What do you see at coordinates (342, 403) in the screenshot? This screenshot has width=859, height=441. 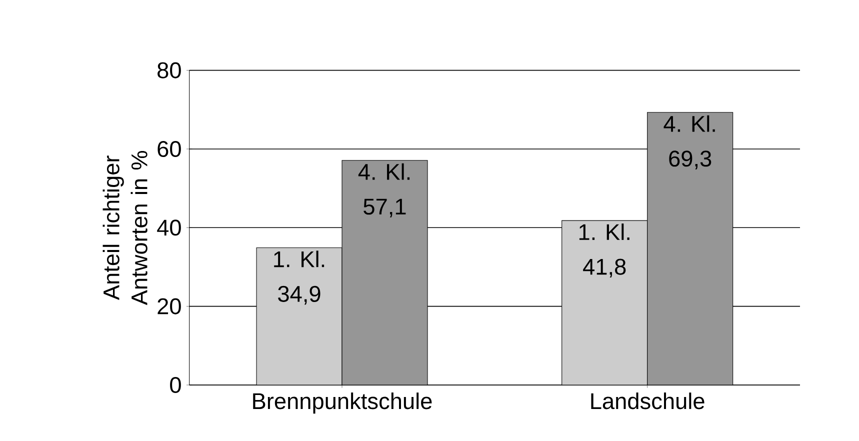 I see `x-tick-label: Brennpunktschule` at bounding box center [342, 403].